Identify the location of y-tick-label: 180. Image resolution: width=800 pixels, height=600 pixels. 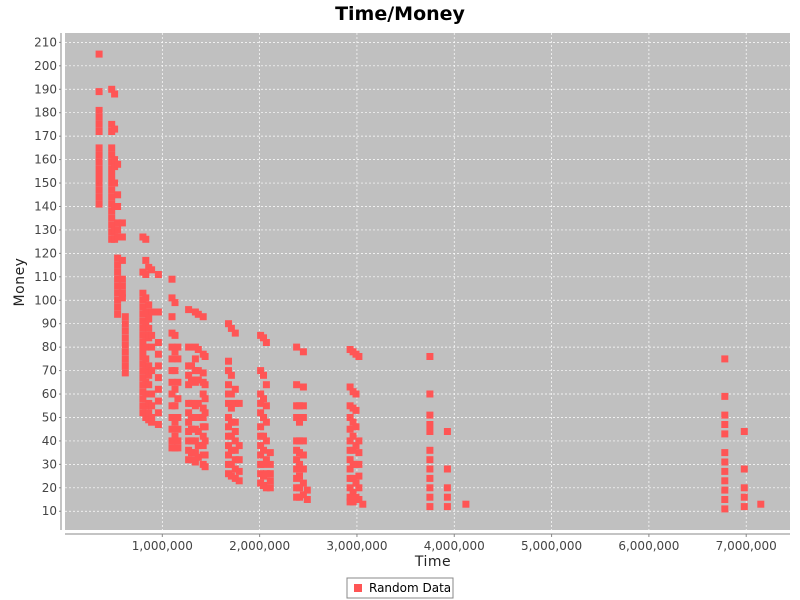
(45, 113).